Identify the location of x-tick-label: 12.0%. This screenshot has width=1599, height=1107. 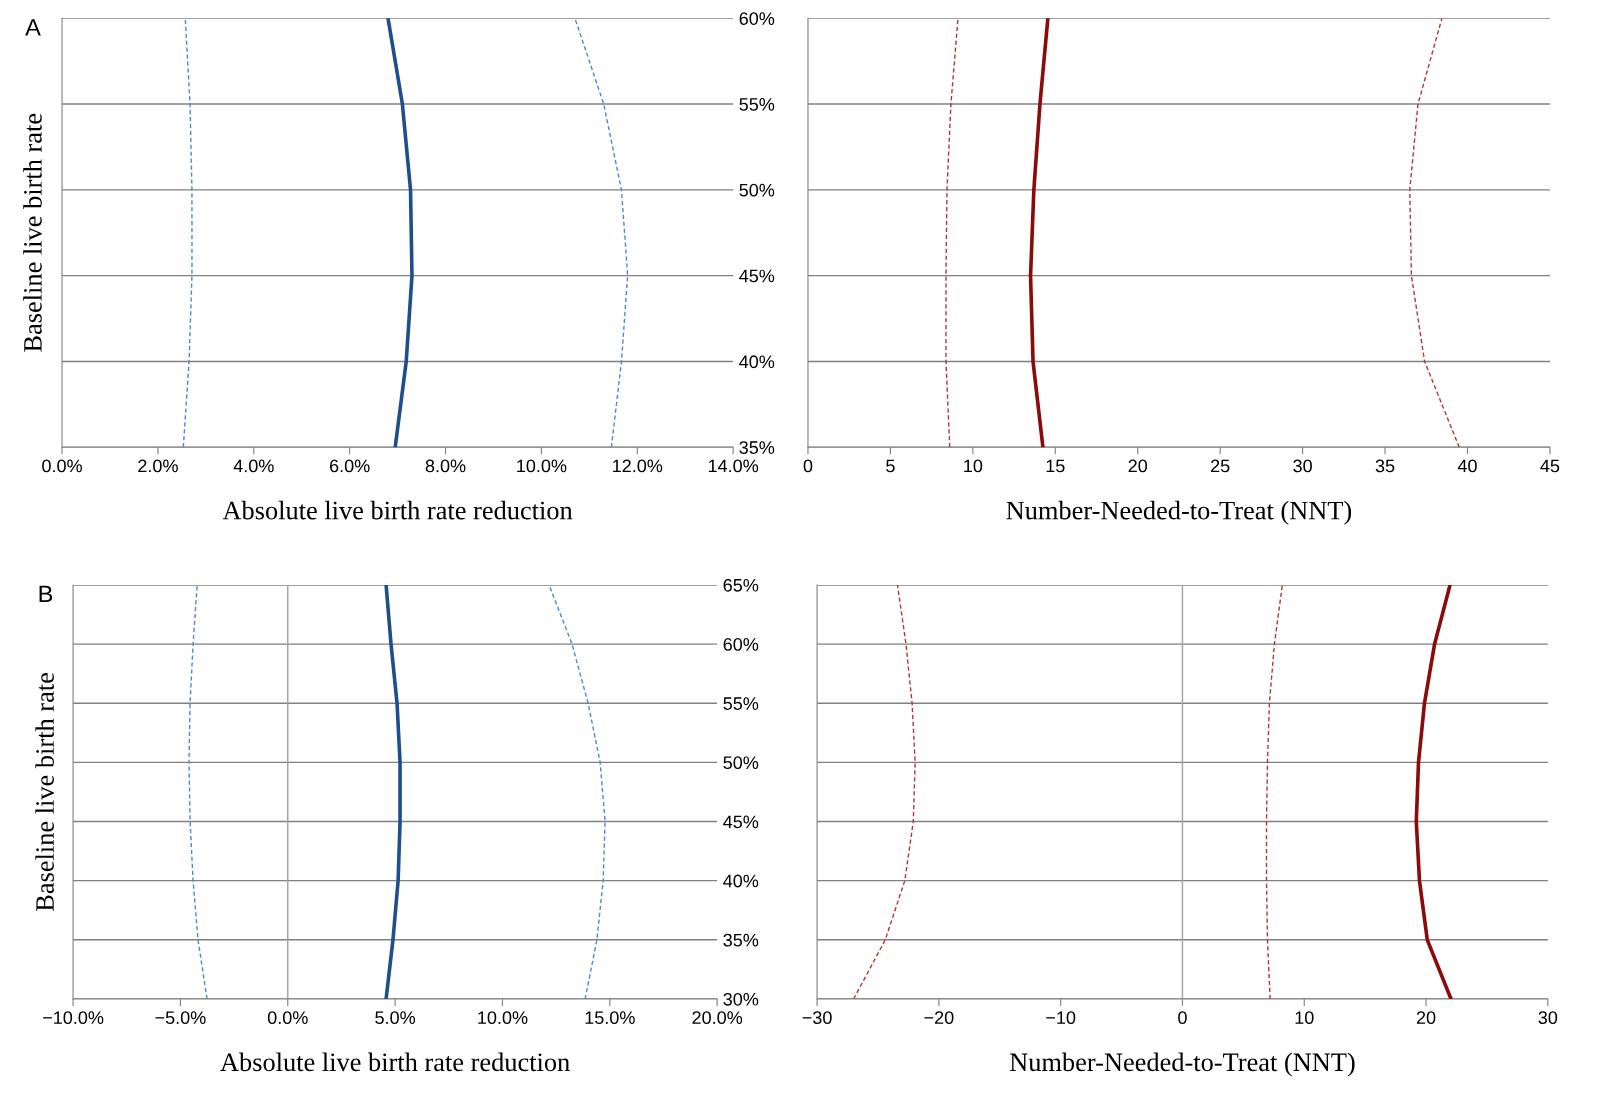
(638, 466).